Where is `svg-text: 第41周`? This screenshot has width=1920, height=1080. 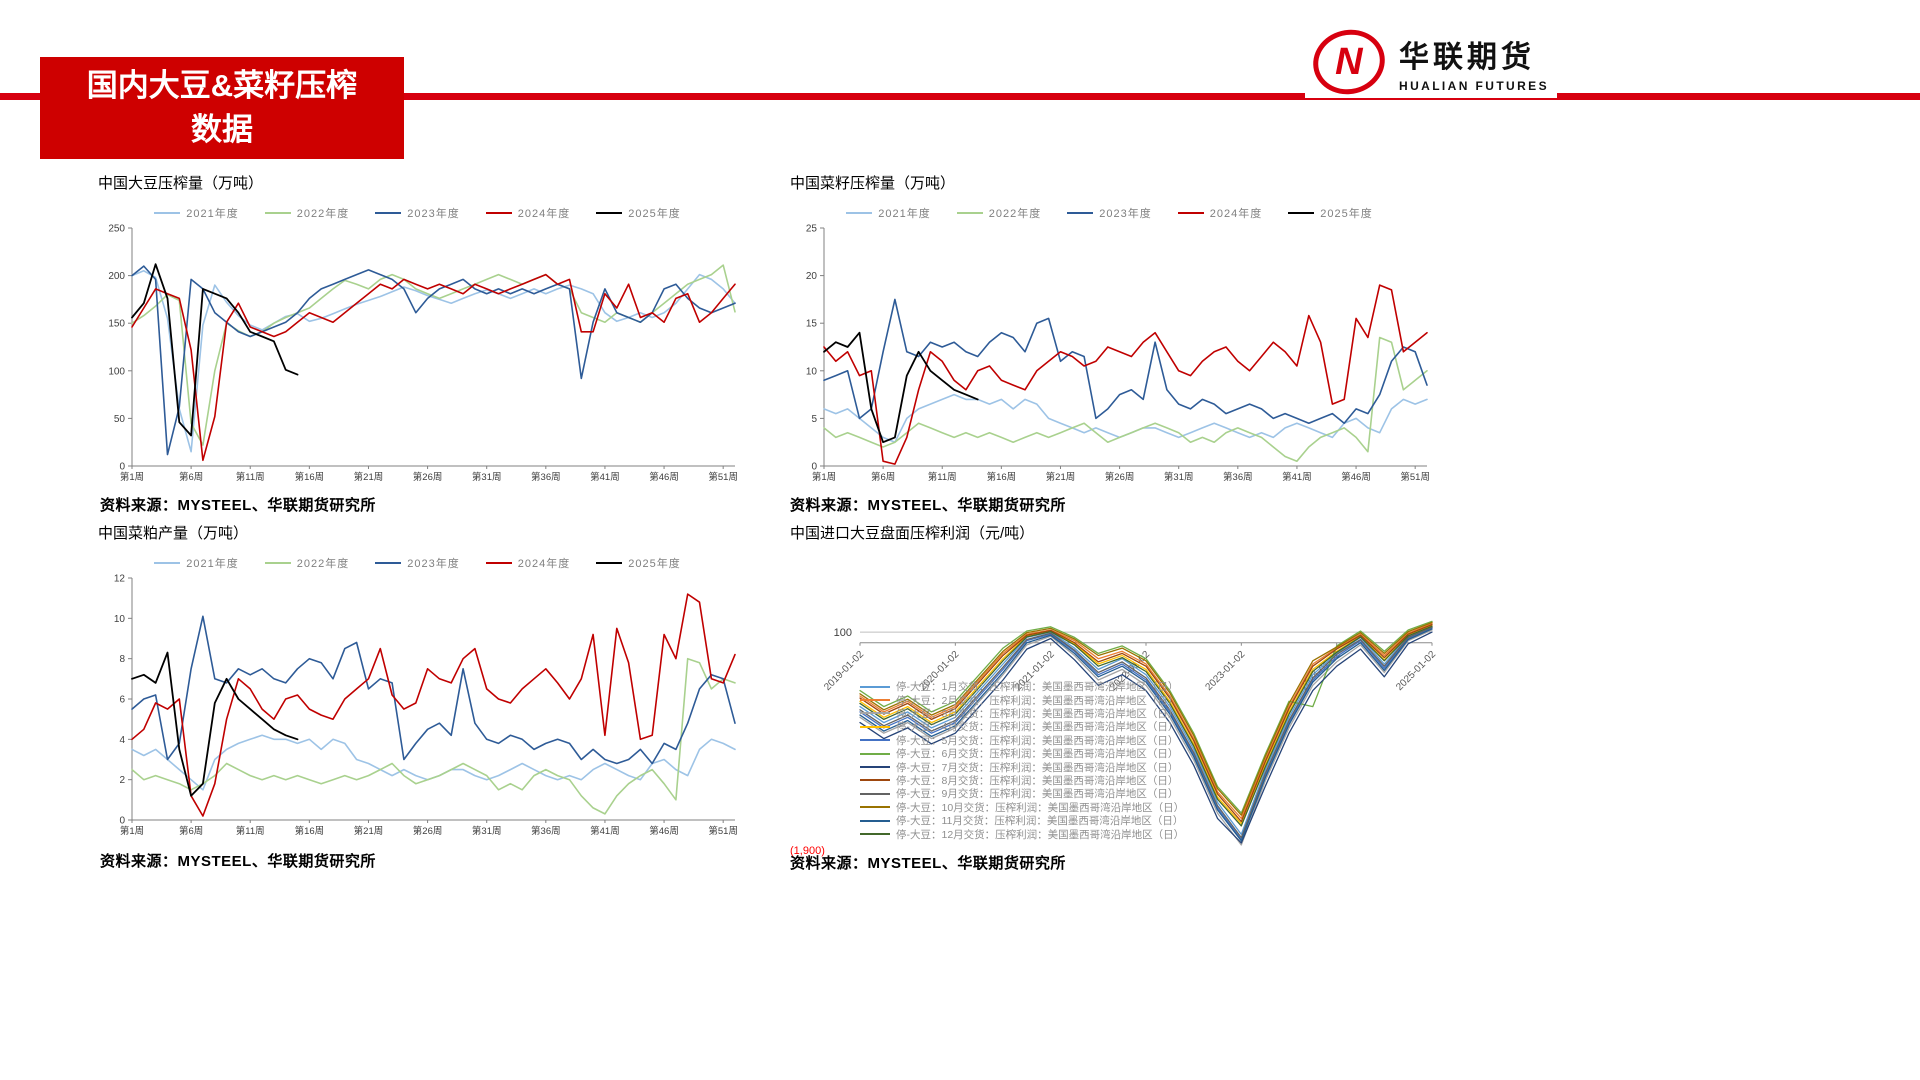 svg-text: 第41周 is located at coordinates (605, 477).